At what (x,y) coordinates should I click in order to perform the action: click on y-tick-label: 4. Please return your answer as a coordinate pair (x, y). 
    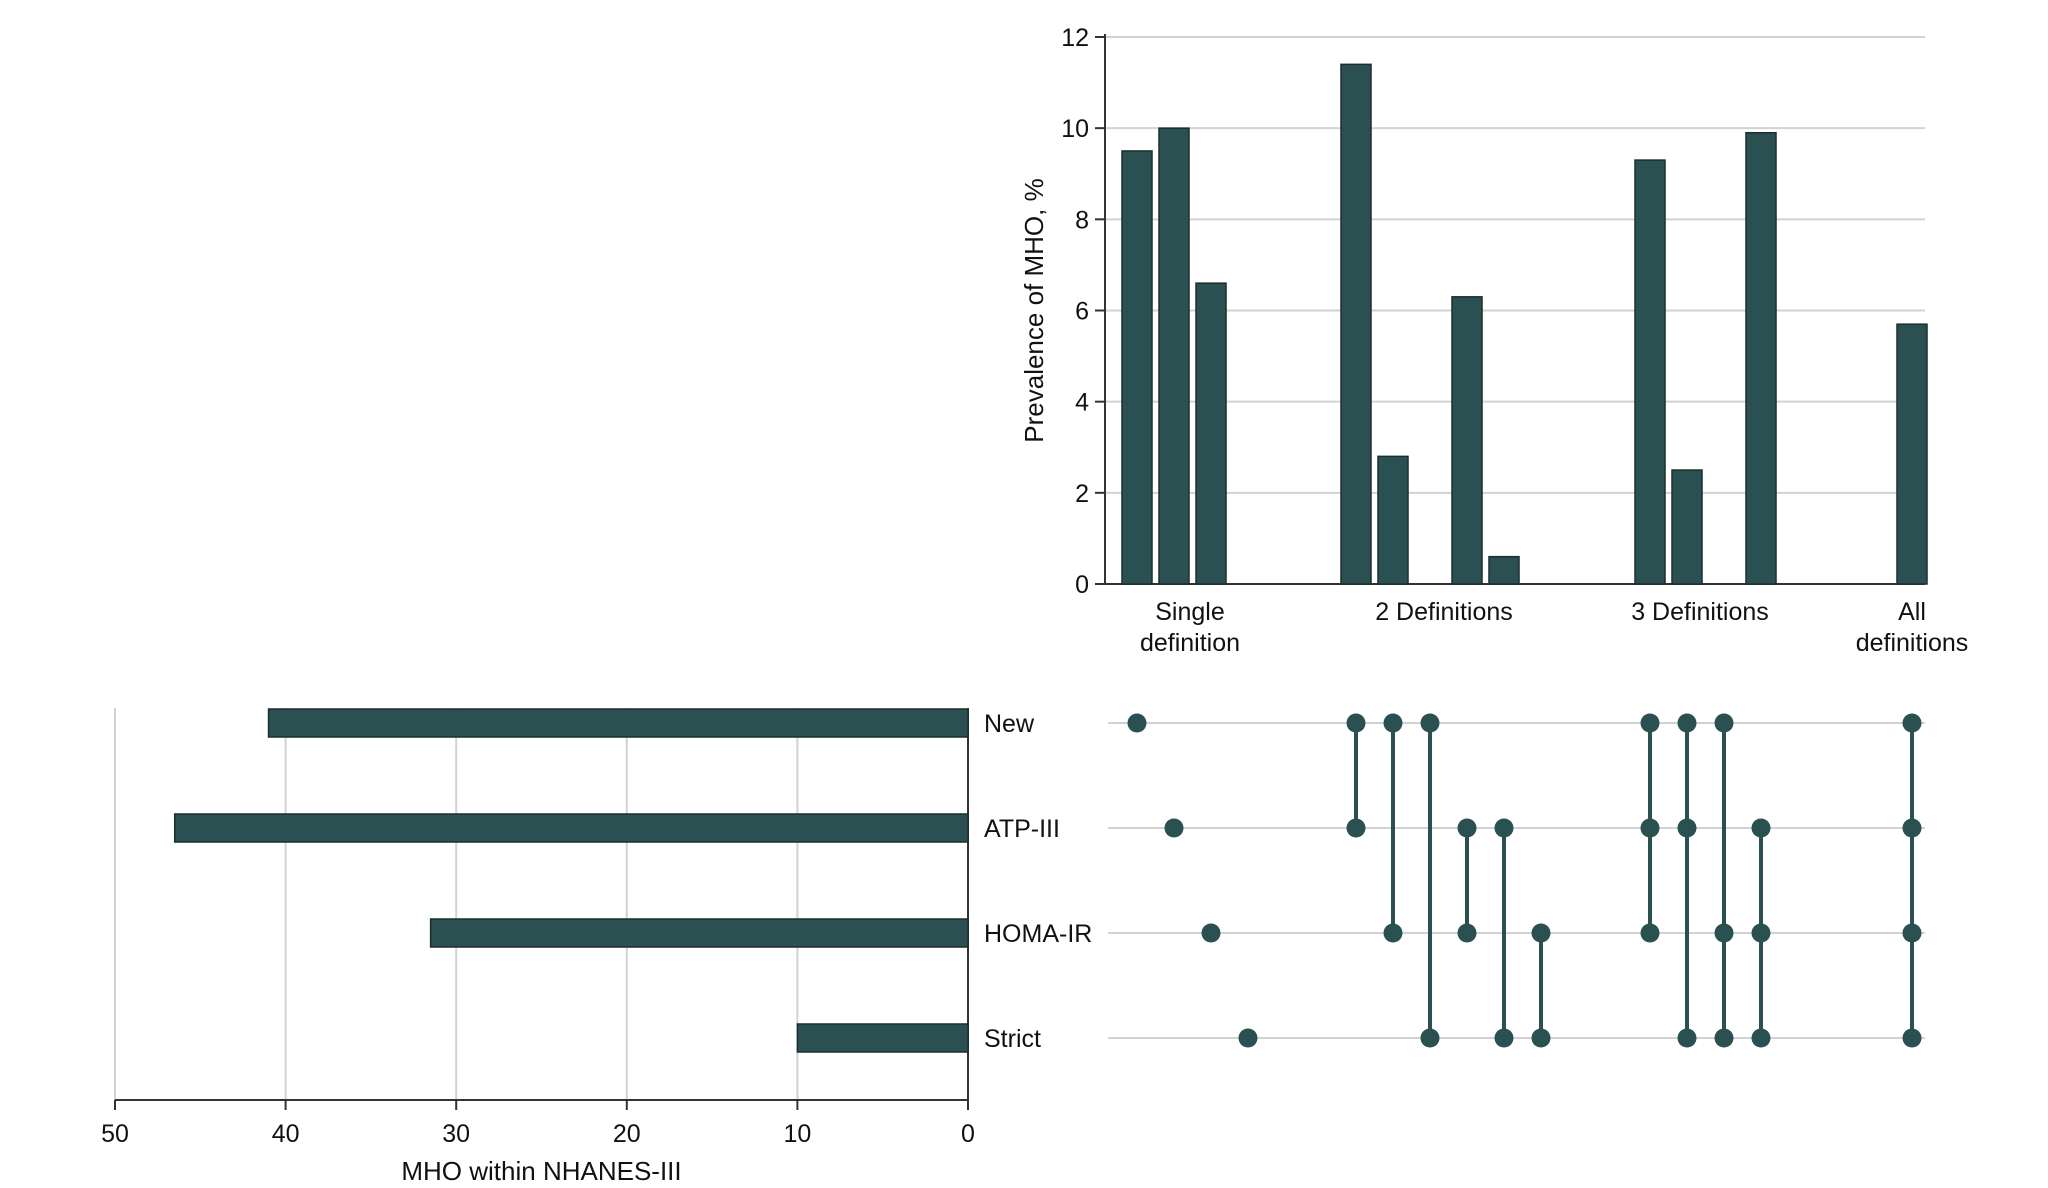
    Looking at the image, I should click on (1082, 403).